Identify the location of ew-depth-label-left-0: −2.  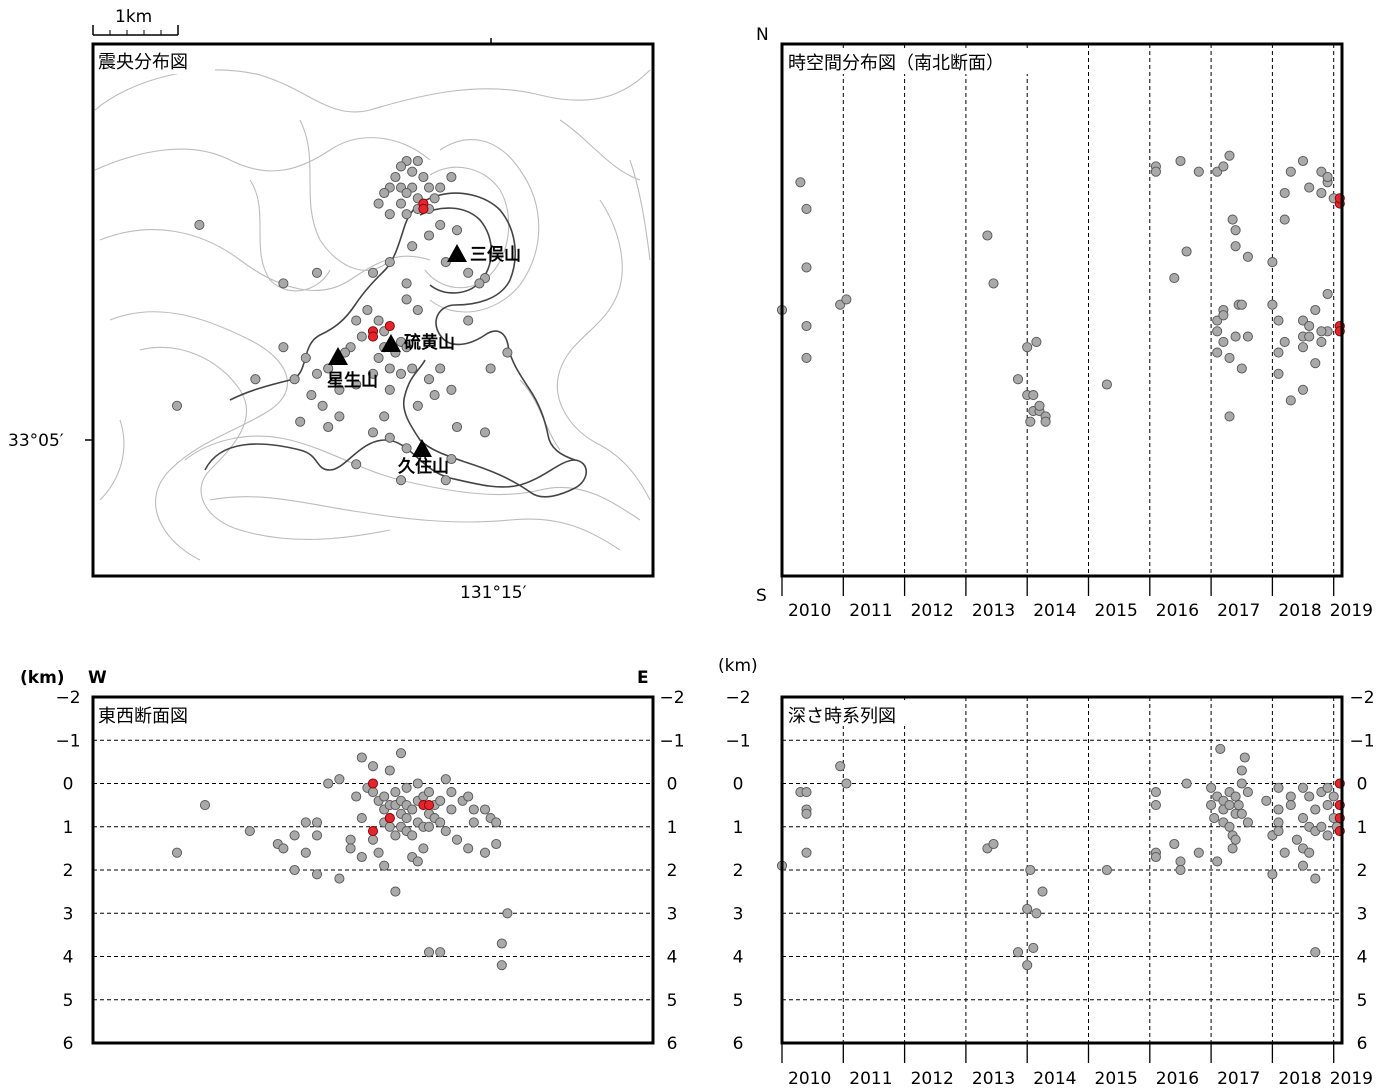
(67, 698).